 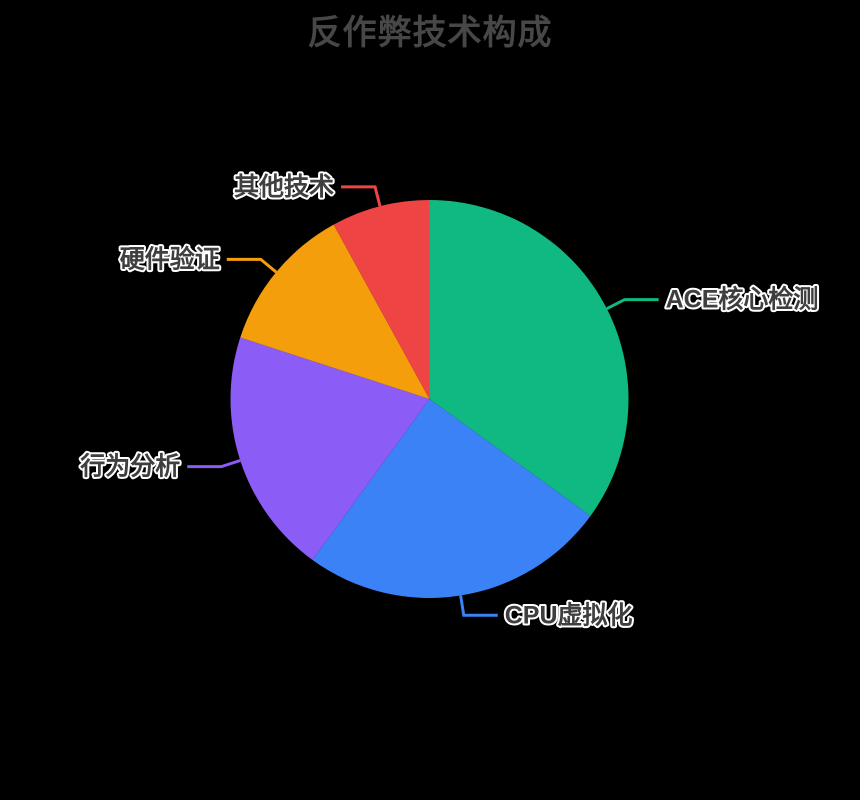 I want to click on slice-label-ace-core-detection: ACE核心检测, so click(x=742, y=299).